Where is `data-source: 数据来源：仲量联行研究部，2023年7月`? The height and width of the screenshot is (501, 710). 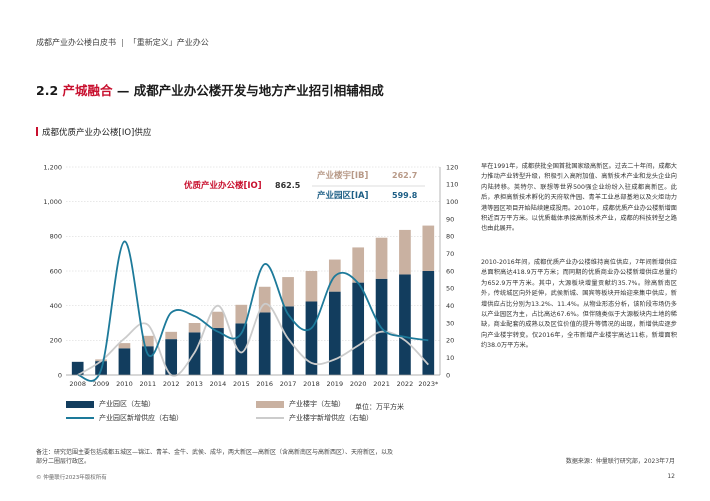 data-source: 数据来源：仲量联行研究部，2023年7月 is located at coordinates (620, 461).